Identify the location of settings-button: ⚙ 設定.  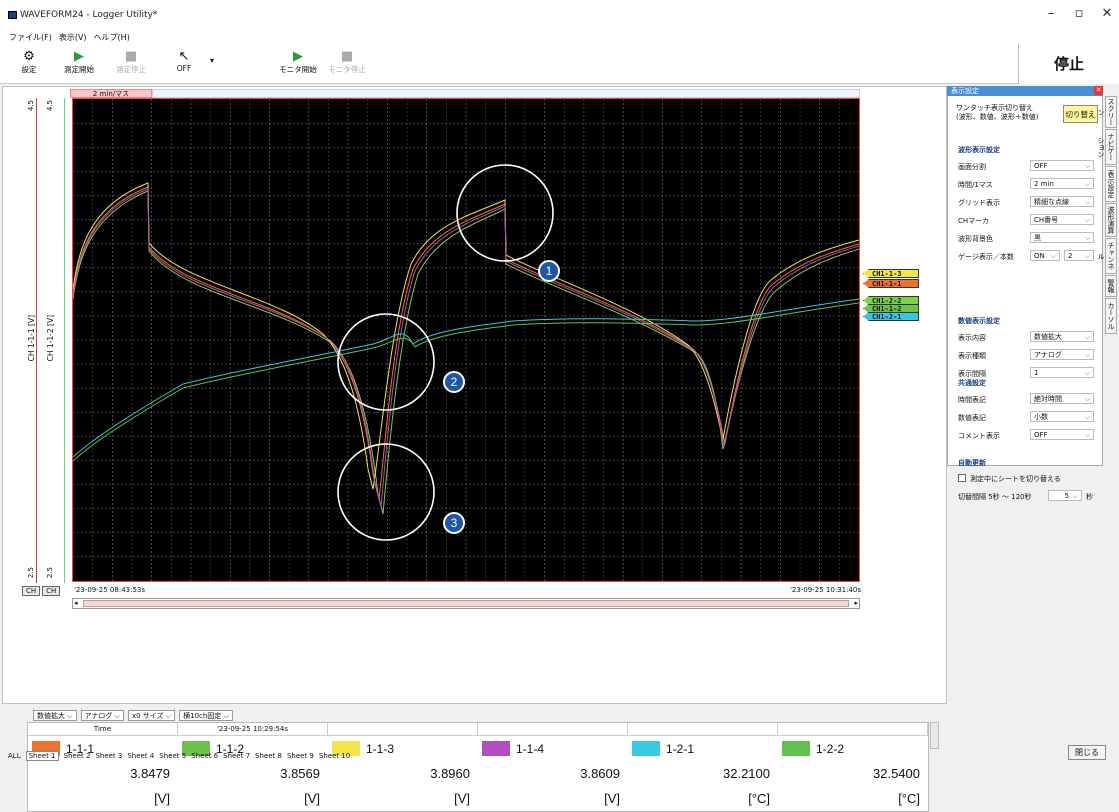
(29, 62).